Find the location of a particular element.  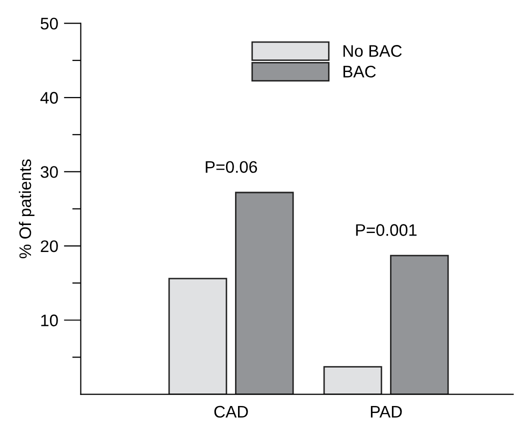

legend-label: BAC is located at coordinates (360, 72).